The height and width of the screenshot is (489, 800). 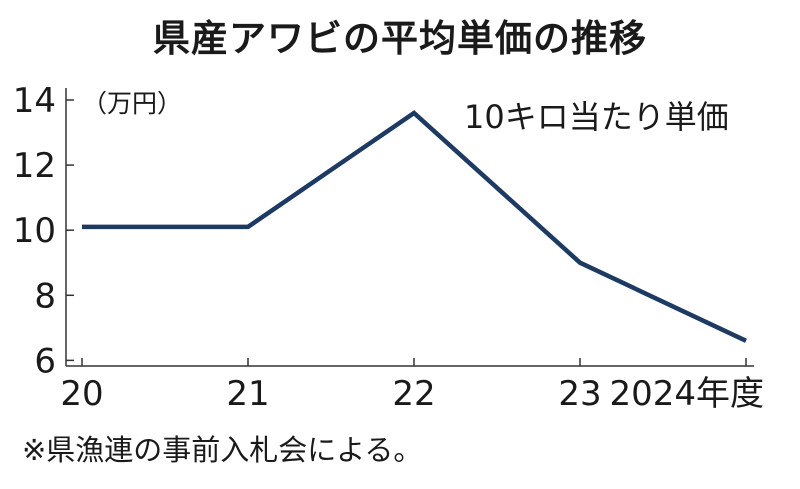 What do you see at coordinates (34, 166) in the screenshot?
I see `y-tick-label: 12` at bounding box center [34, 166].